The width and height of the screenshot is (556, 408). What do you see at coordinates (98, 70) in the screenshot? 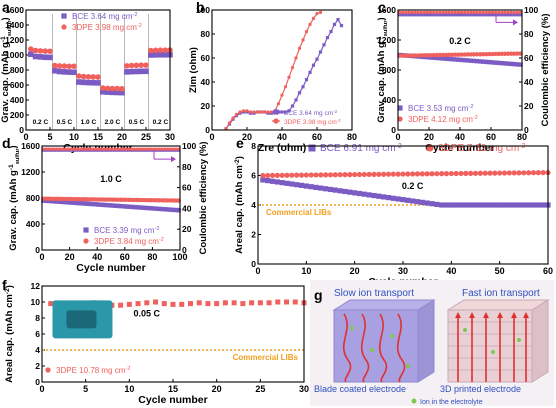
I see `plot-frame` at bounding box center [98, 70].